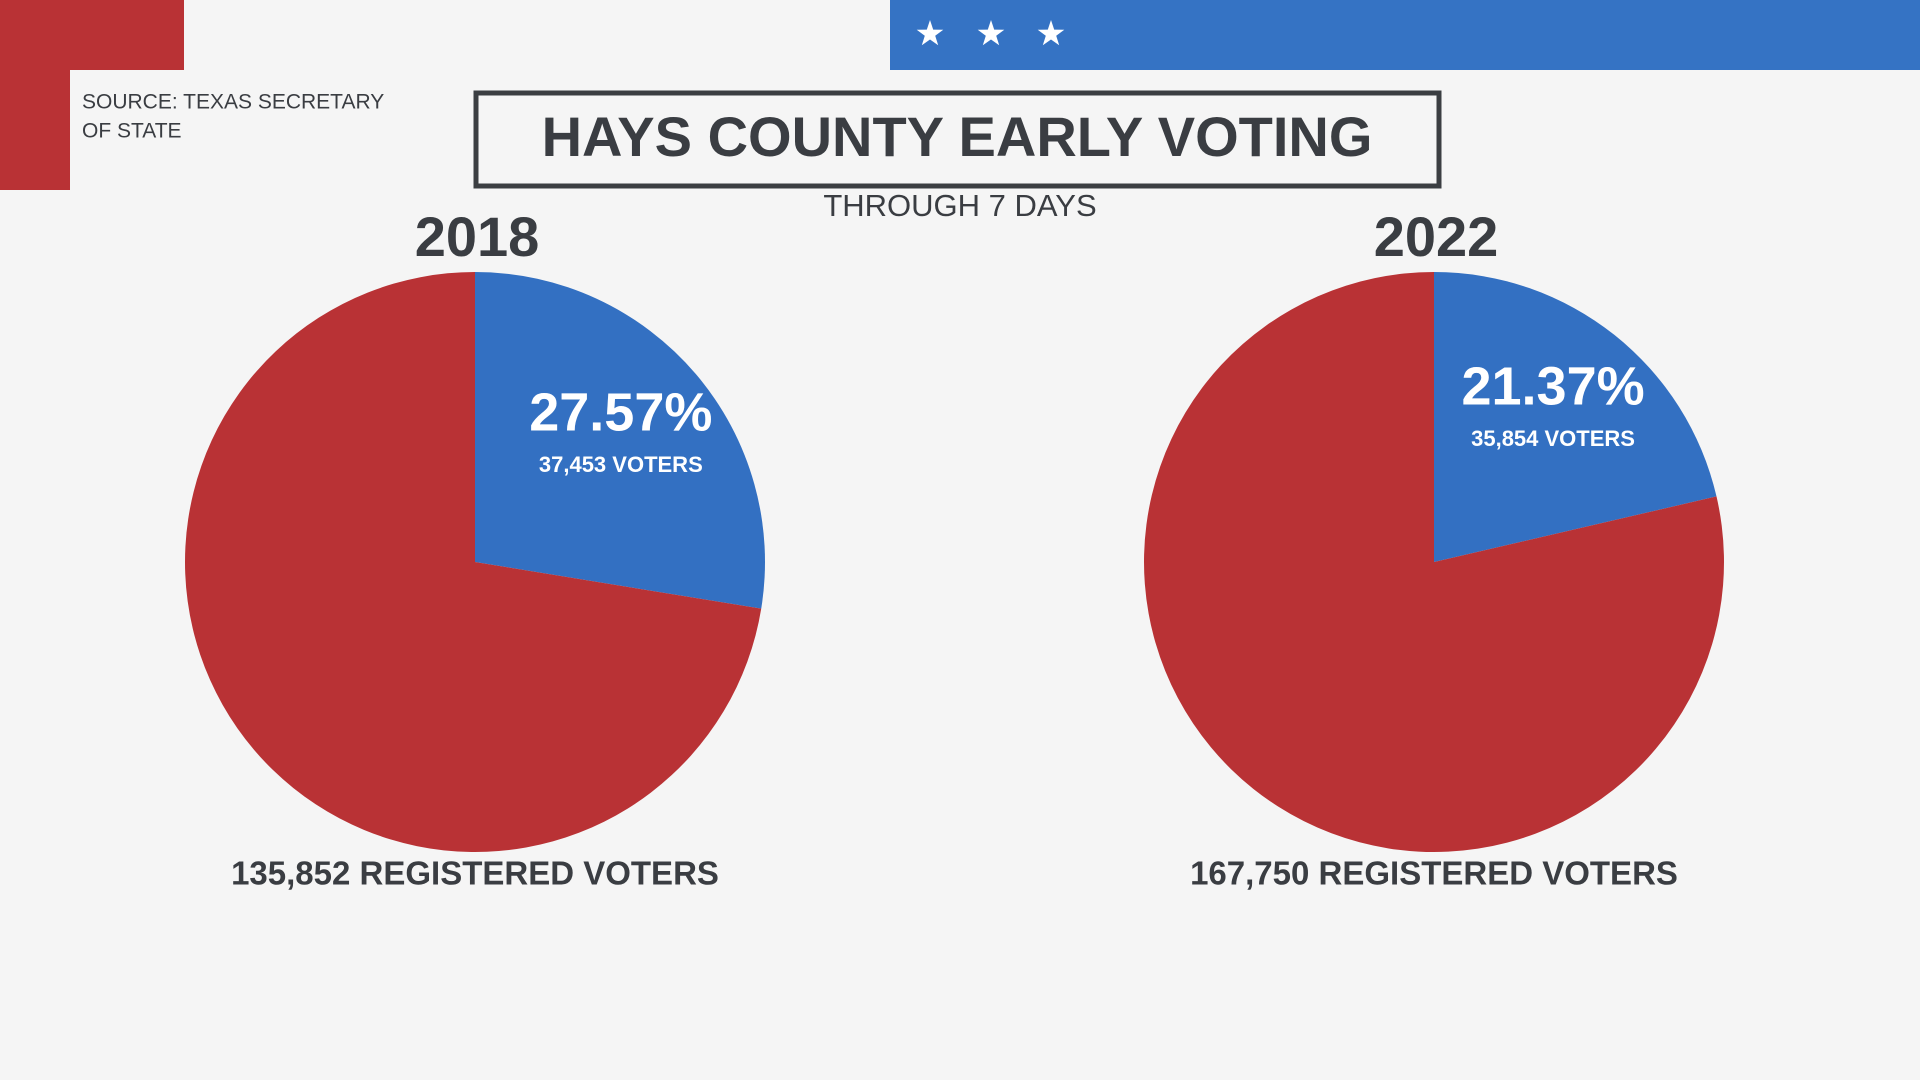 This screenshot has height=1080, width=1920. Describe the element at coordinates (620, 412) in the screenshot. I see `value-label: 27.57%` at that location.